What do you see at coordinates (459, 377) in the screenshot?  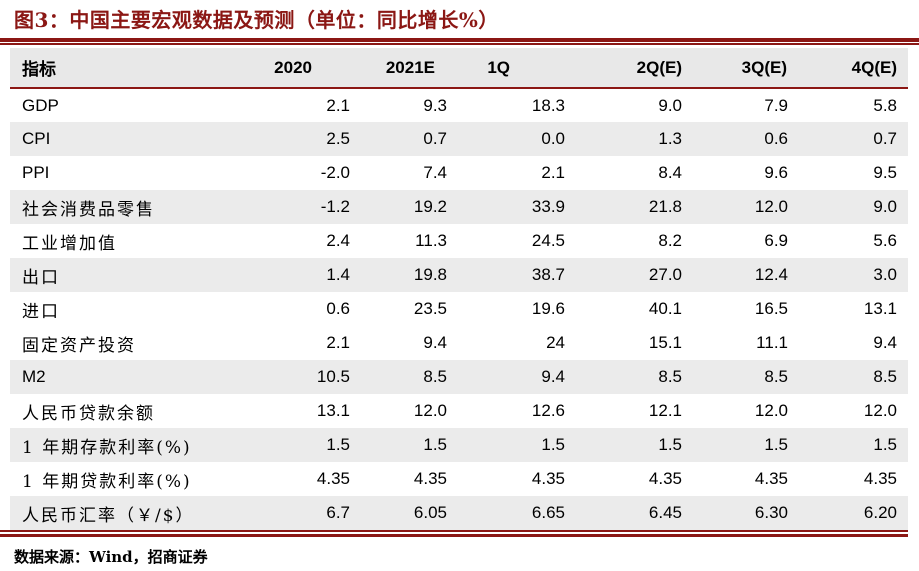 I see `table-row: M2 10.5 8.5 9.4 8.5 8.5 8.5` at bounding box center [459, 377].